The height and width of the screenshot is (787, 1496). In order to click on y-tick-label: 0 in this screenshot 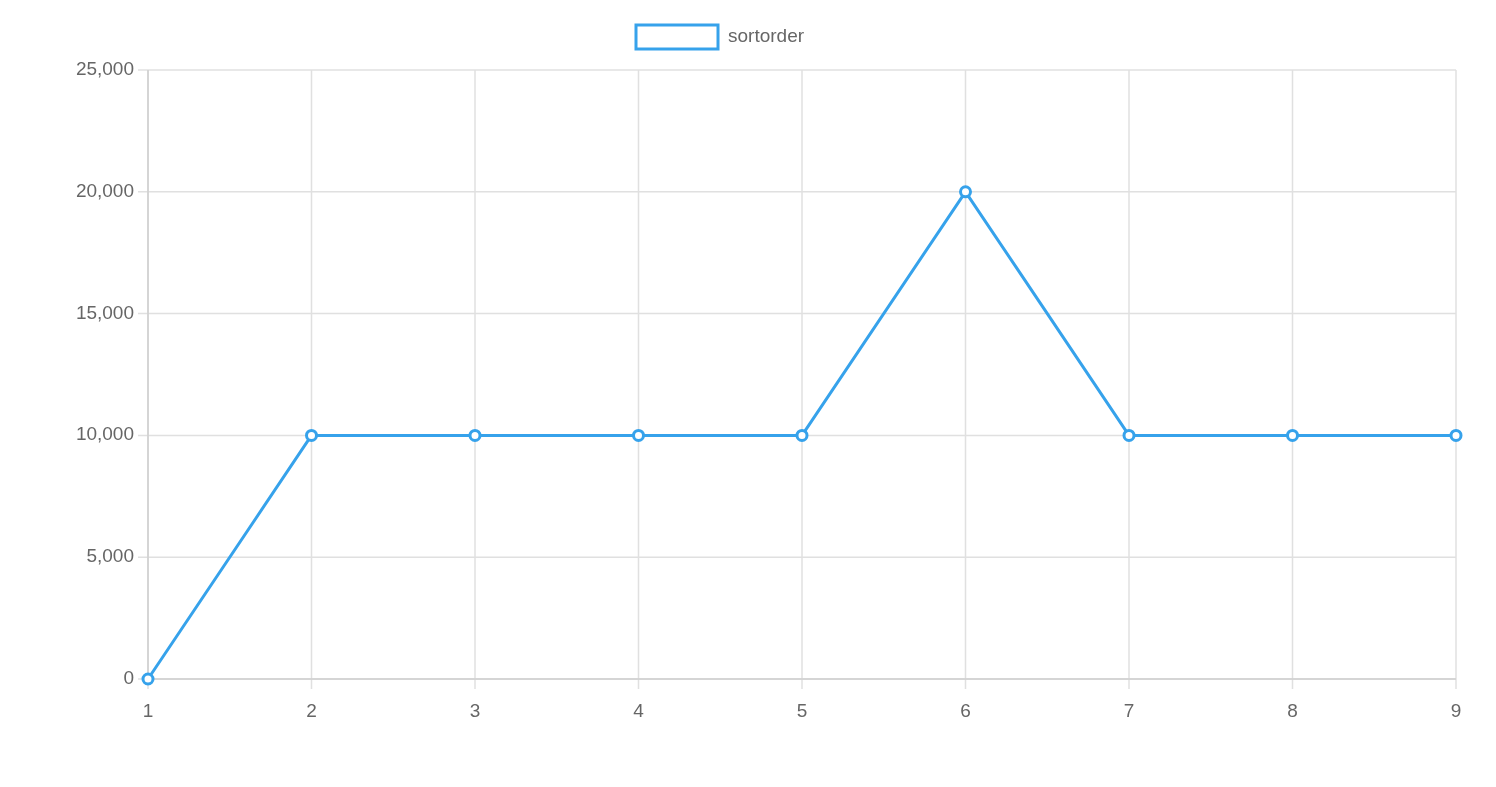, I will do `click(128, 678)`.